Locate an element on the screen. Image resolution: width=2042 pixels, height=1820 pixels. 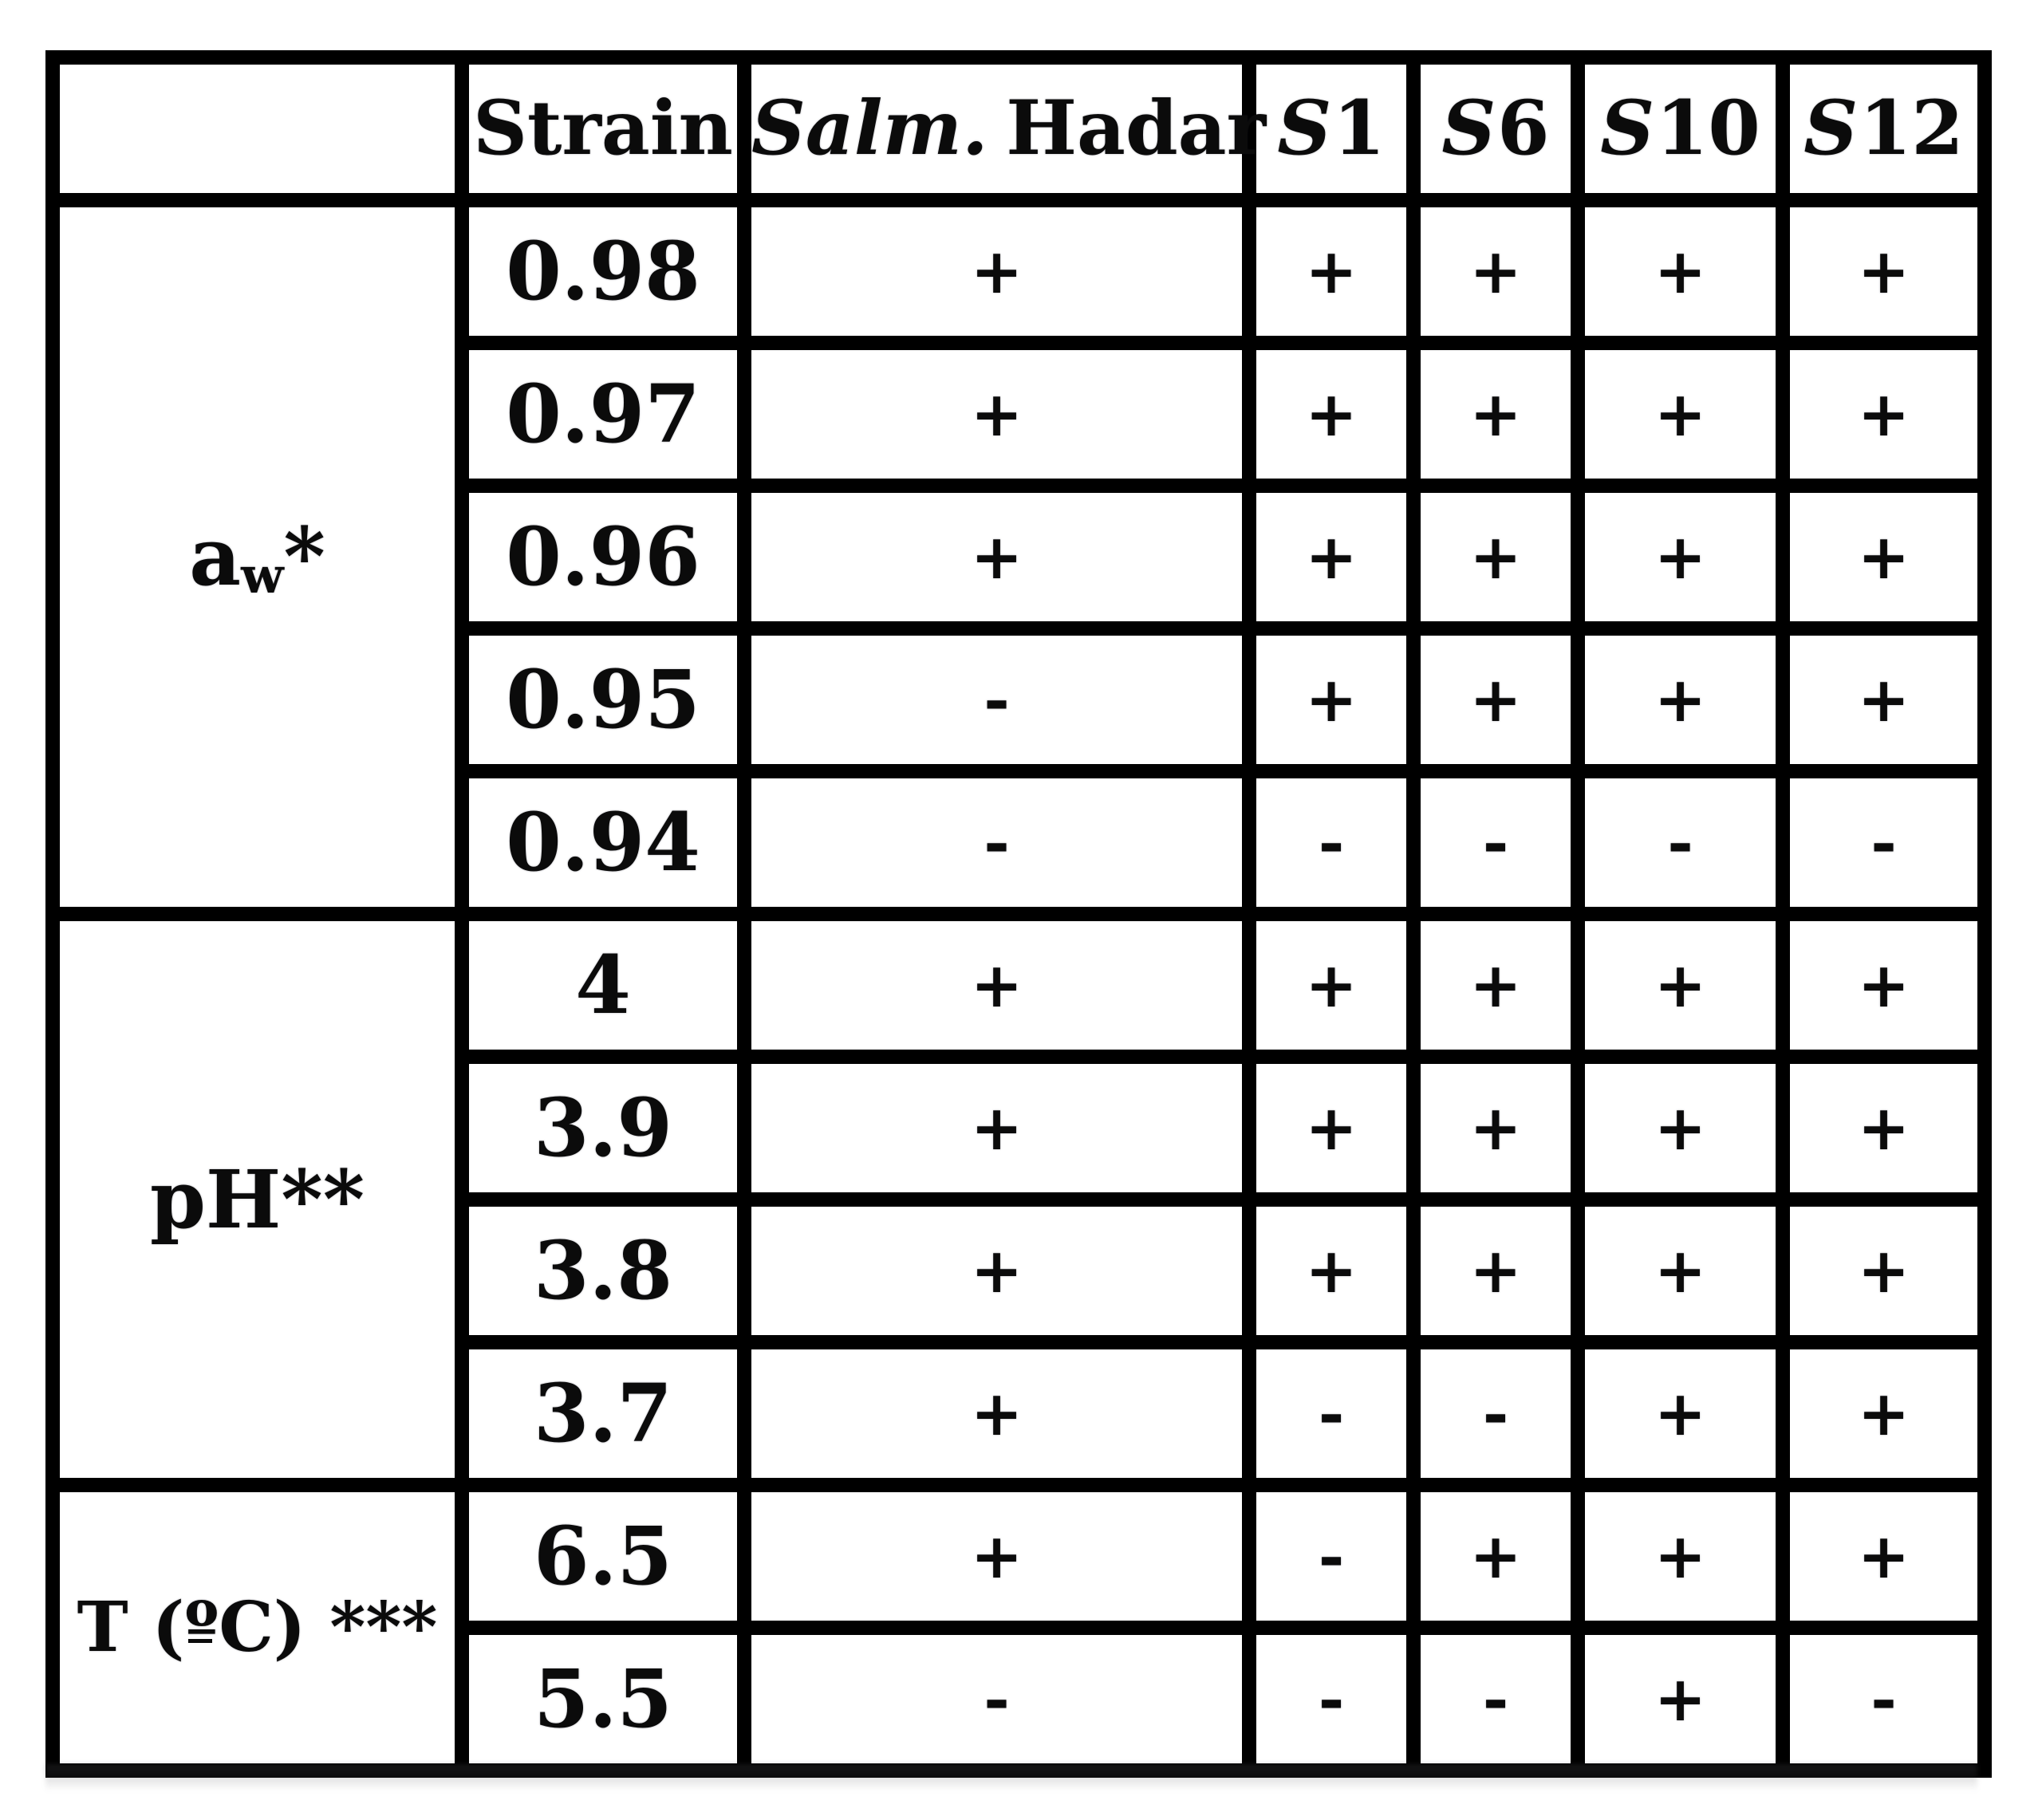
header-s6: S6 is located at coordinates (1495, 128).